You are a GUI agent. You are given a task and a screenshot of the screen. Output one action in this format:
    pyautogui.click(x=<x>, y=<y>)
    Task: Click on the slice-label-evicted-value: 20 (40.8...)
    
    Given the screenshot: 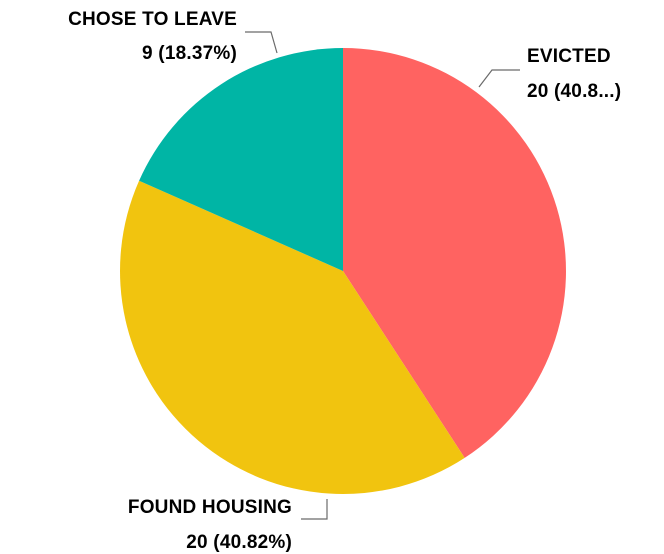 What is the action you would take?
    pyautogui.click(x=574, y=91)
    